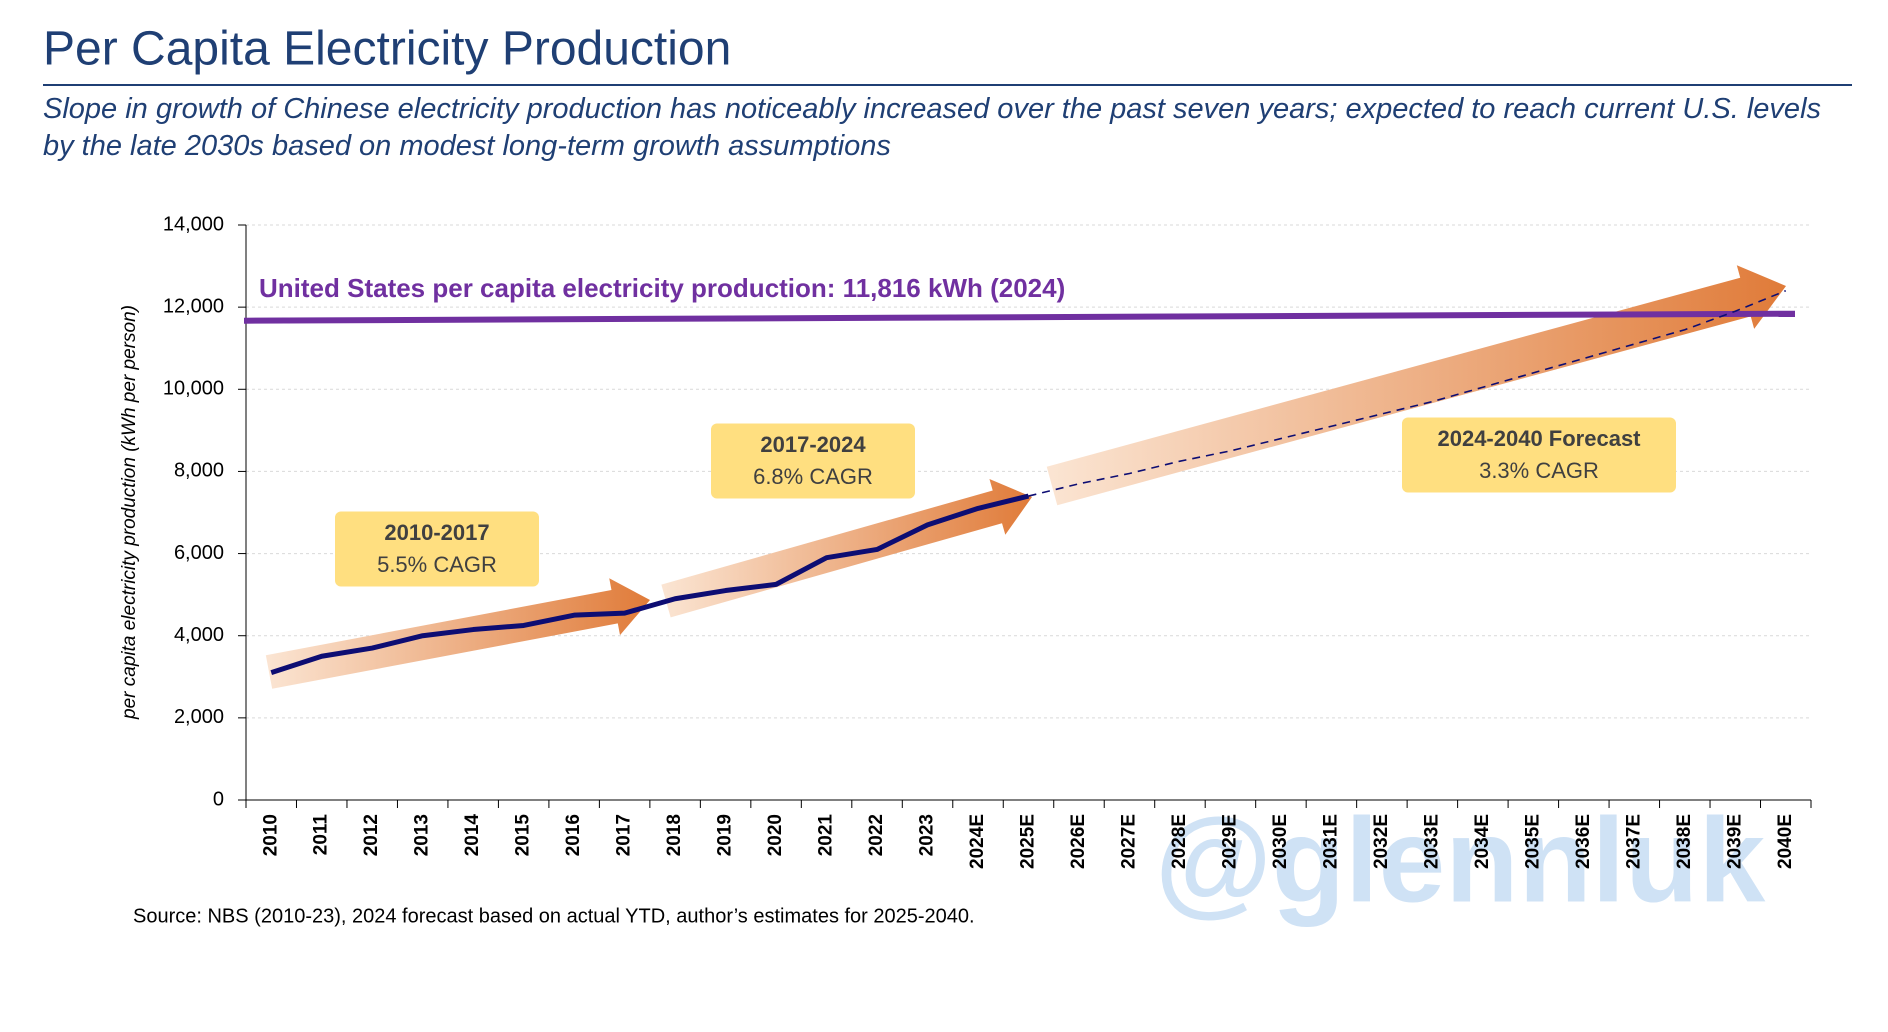  Describe the element at coordinates (1633, 841) in the screenshot. I see `x-tick-label: 2037E` at that location.